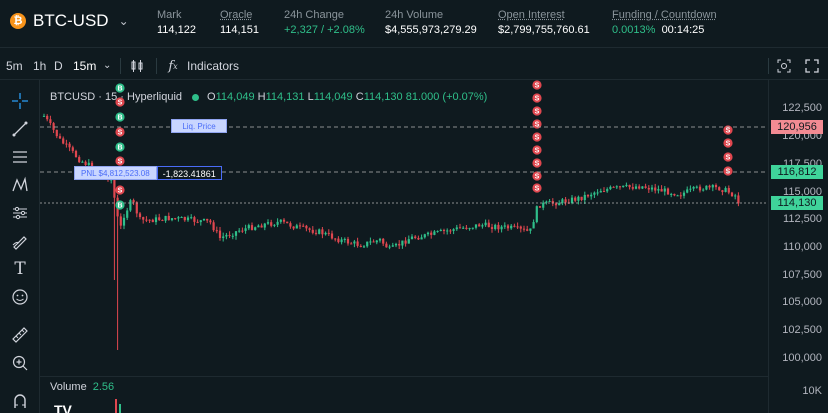  I want to click on emoji-icon, so click(20, 297).